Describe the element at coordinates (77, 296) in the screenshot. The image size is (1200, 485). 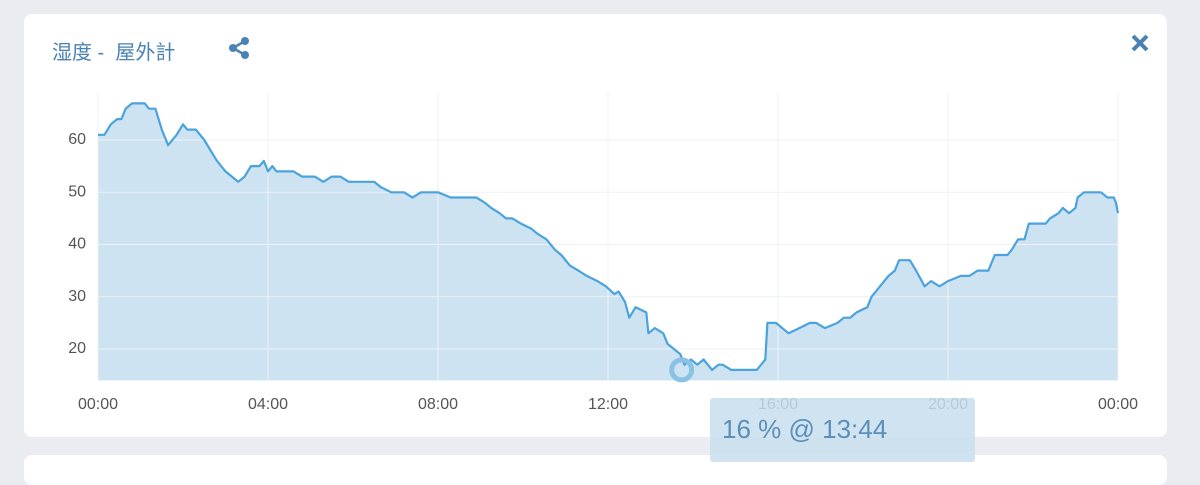
I see `y-tick-label: 30` at that location.